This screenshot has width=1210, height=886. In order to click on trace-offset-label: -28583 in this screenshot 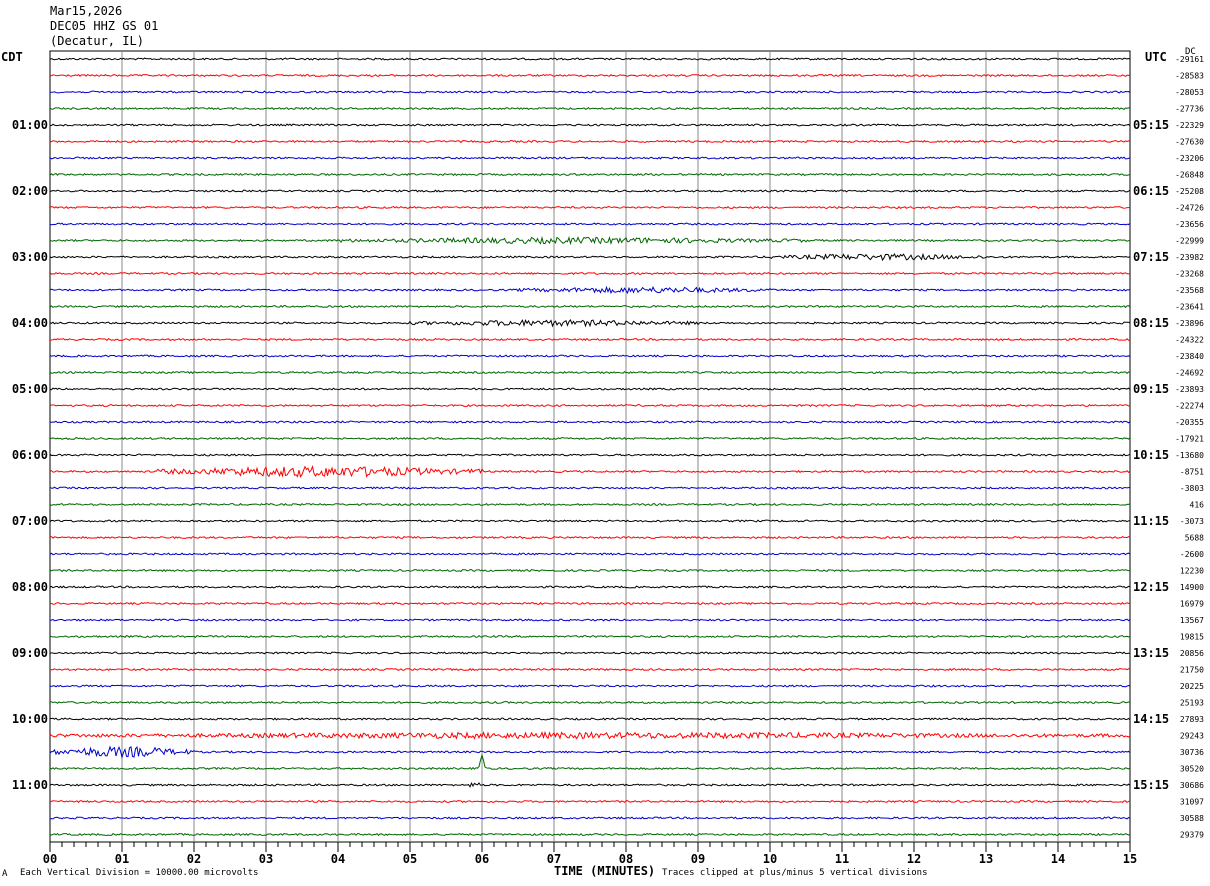, I will do `click(1189, 76)`.